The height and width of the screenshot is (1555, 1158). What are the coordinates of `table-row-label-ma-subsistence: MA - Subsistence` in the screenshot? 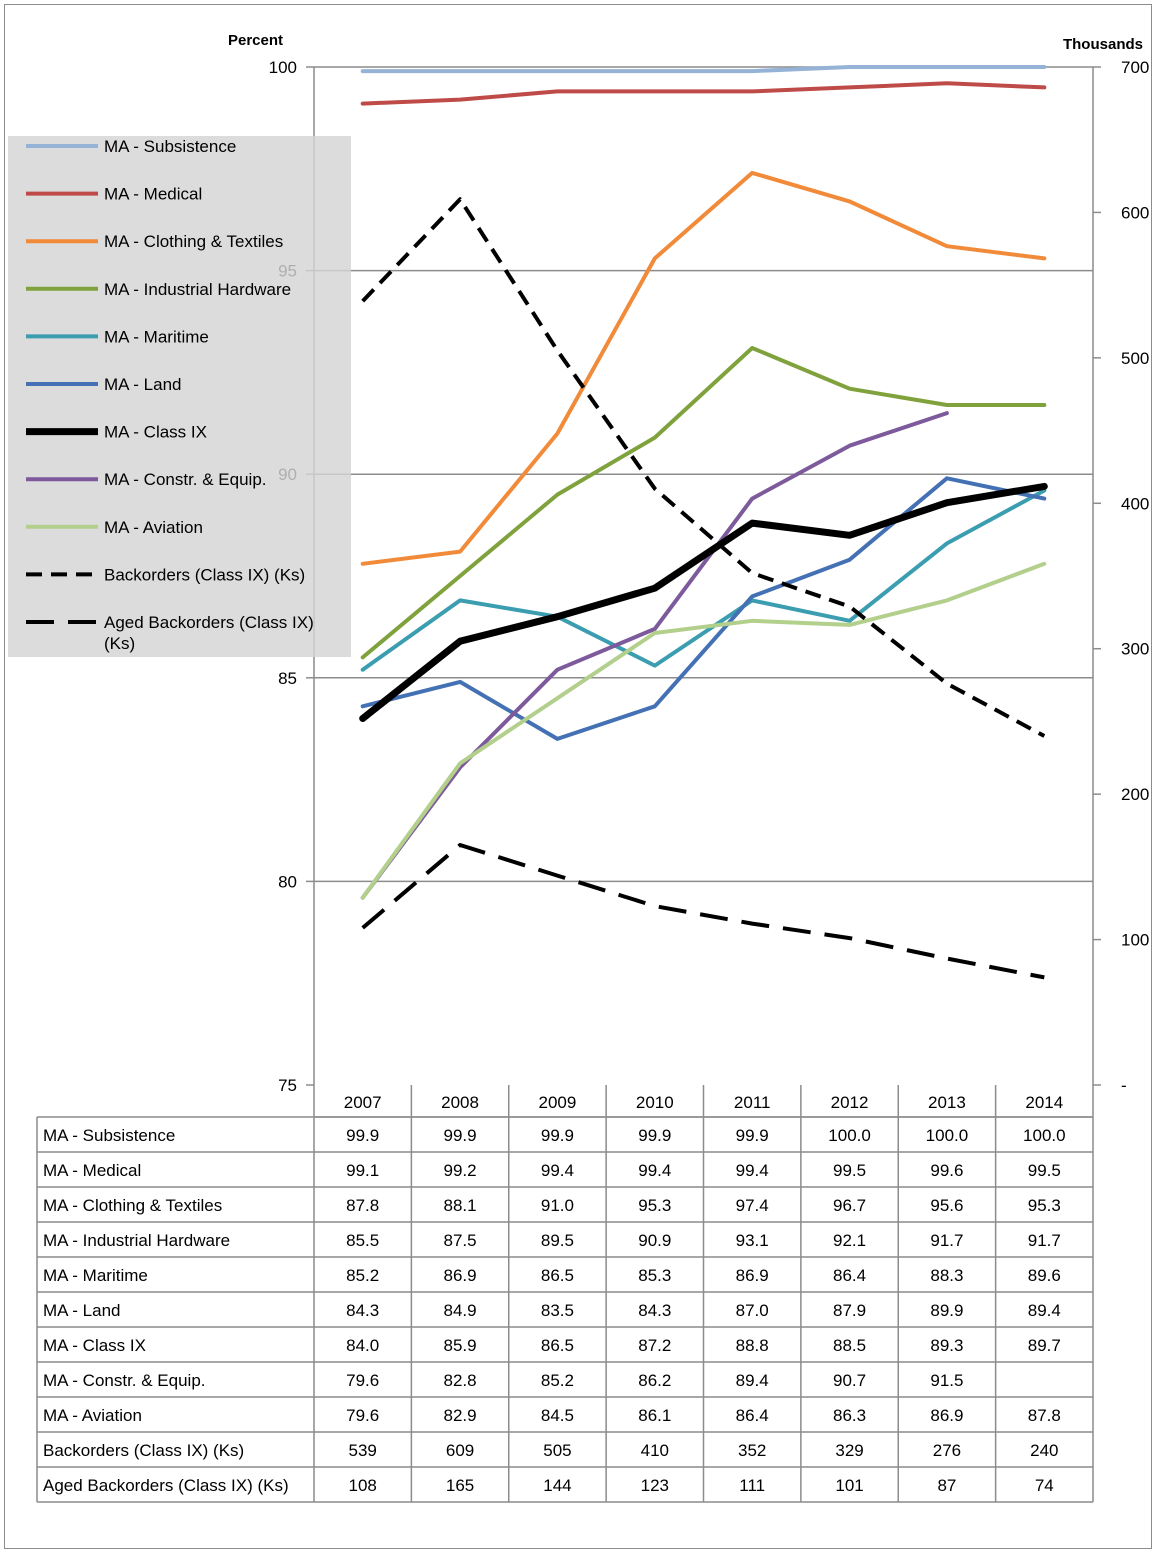 It's located at (109, 1135).